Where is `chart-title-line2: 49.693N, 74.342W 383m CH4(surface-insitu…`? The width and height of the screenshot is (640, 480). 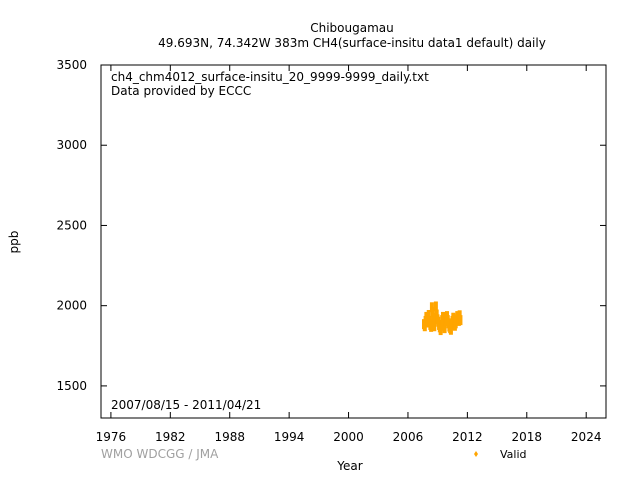
chart-title-line2: 49.693N, 74.342W 383m CH4(surface-insitu… is located at coordinates (352, 43).